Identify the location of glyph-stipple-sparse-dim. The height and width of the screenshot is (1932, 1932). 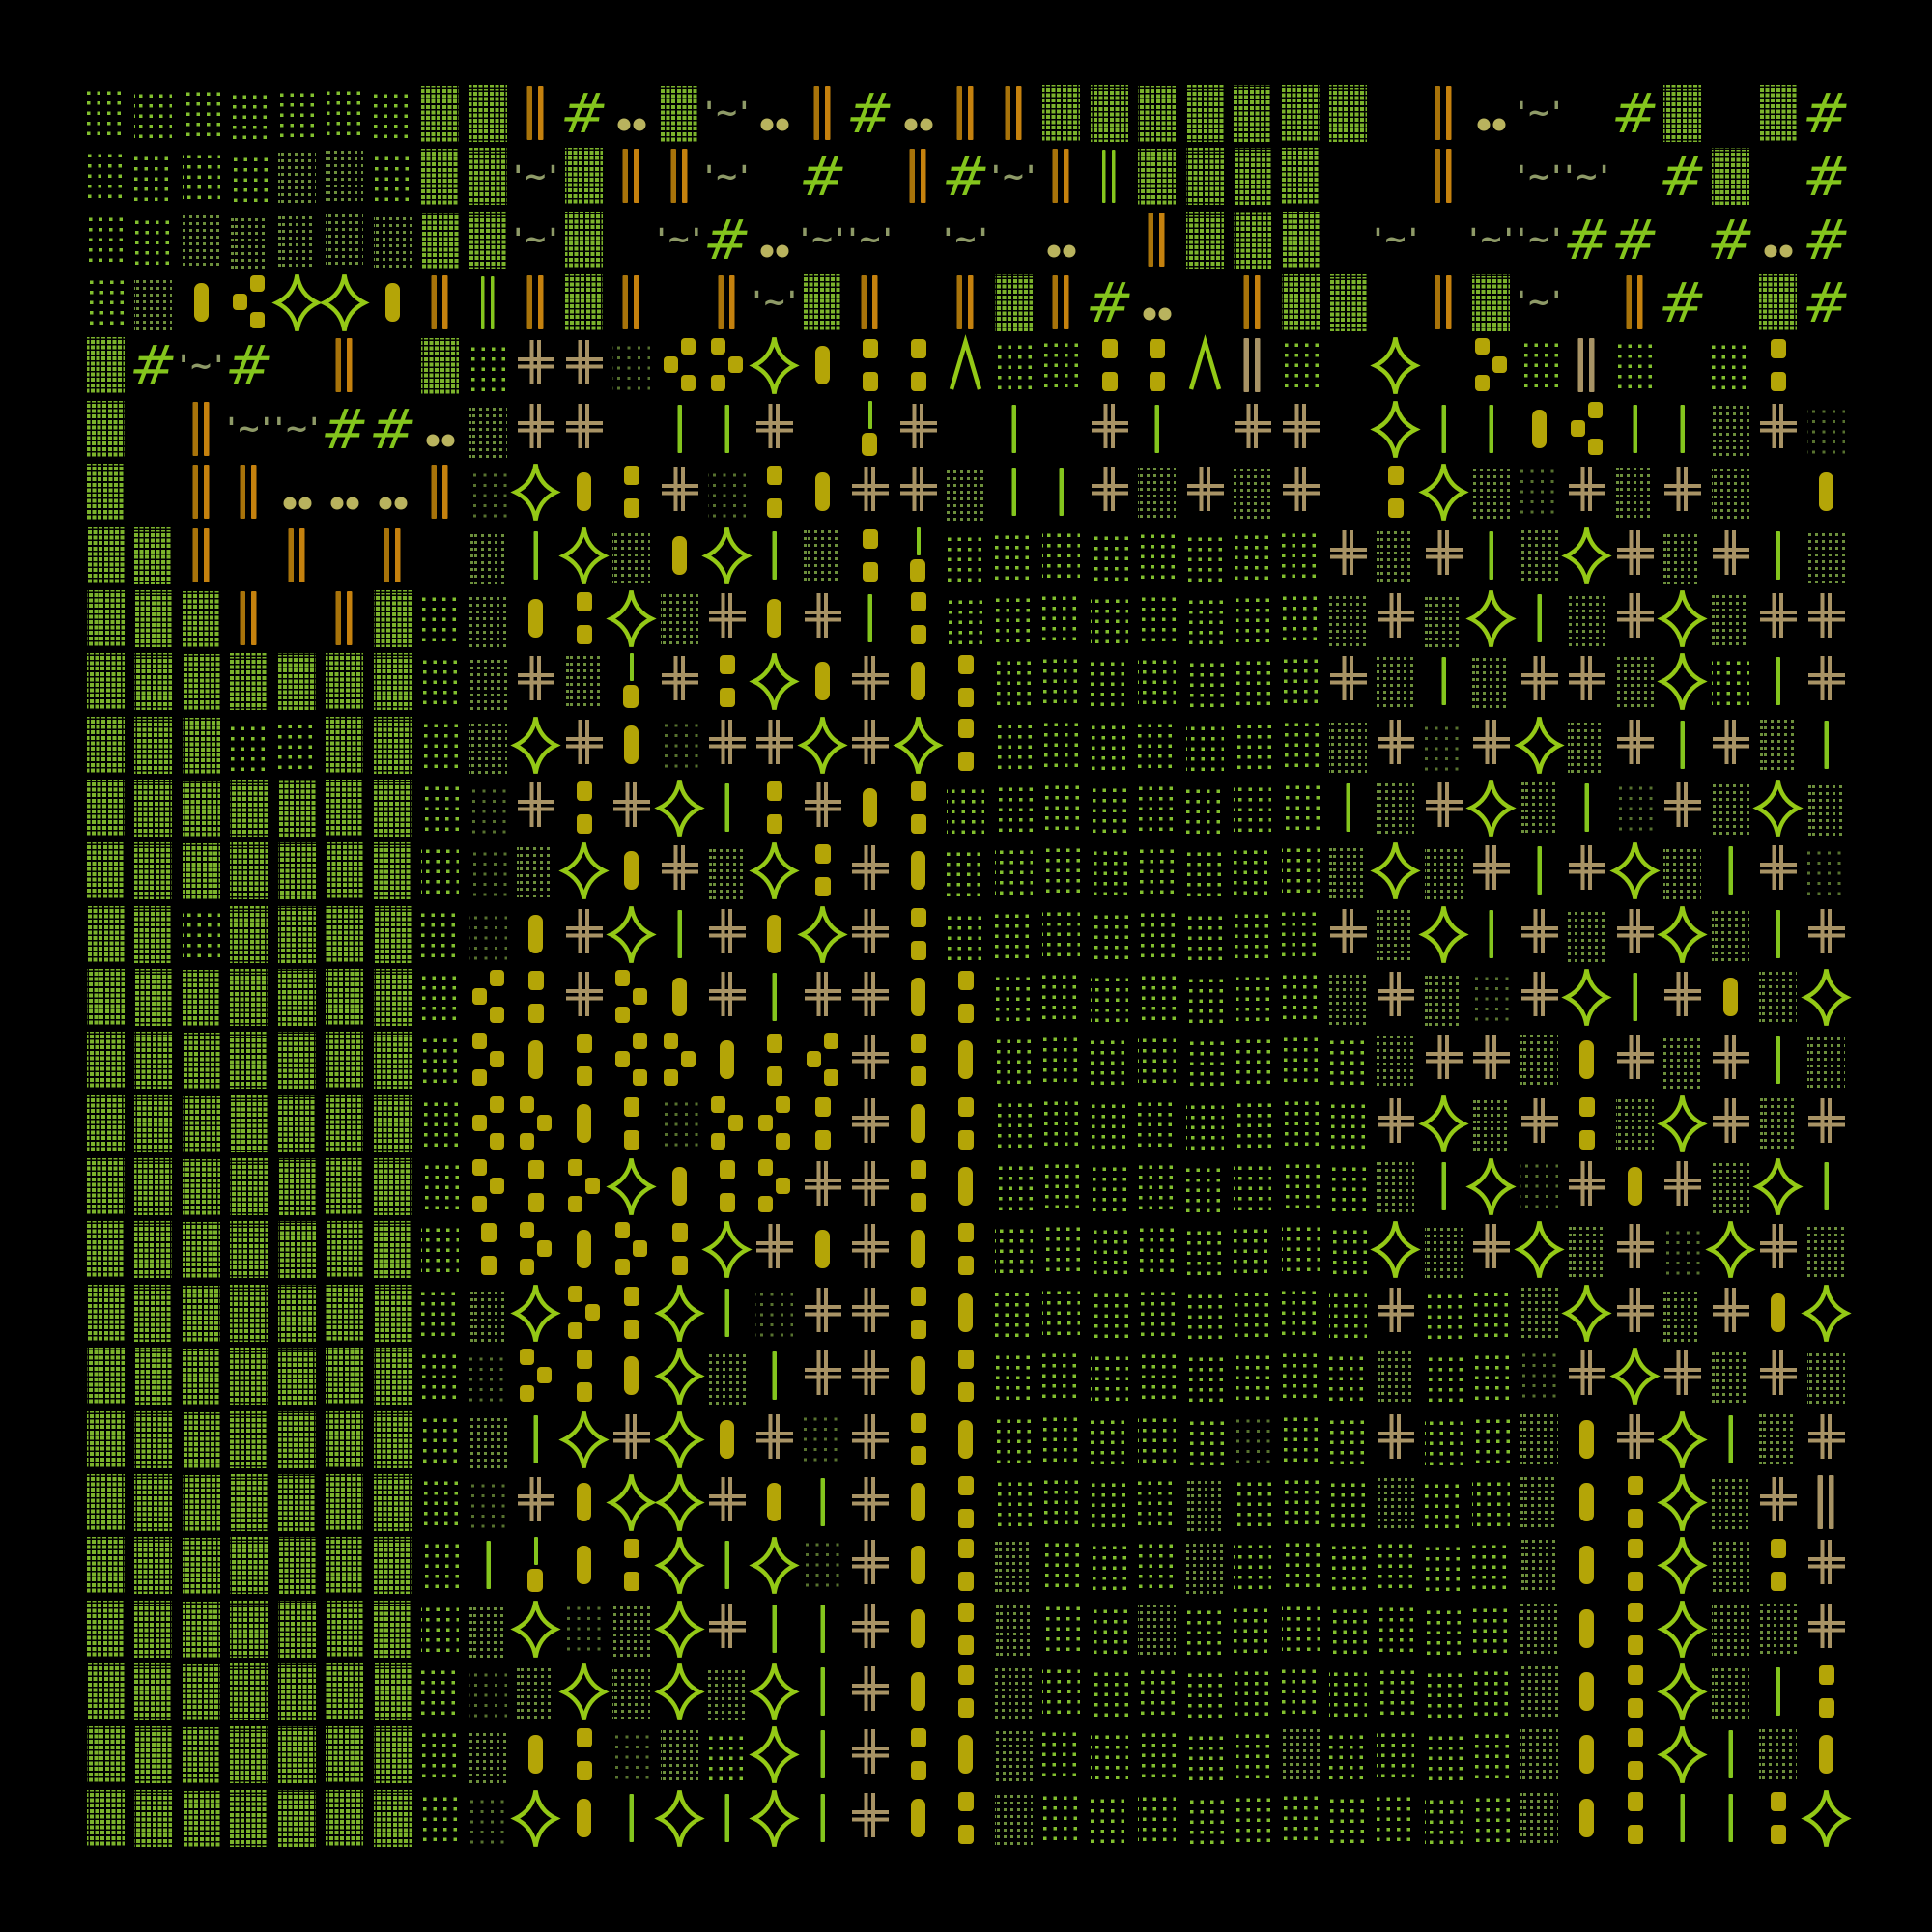
(488, 1692).